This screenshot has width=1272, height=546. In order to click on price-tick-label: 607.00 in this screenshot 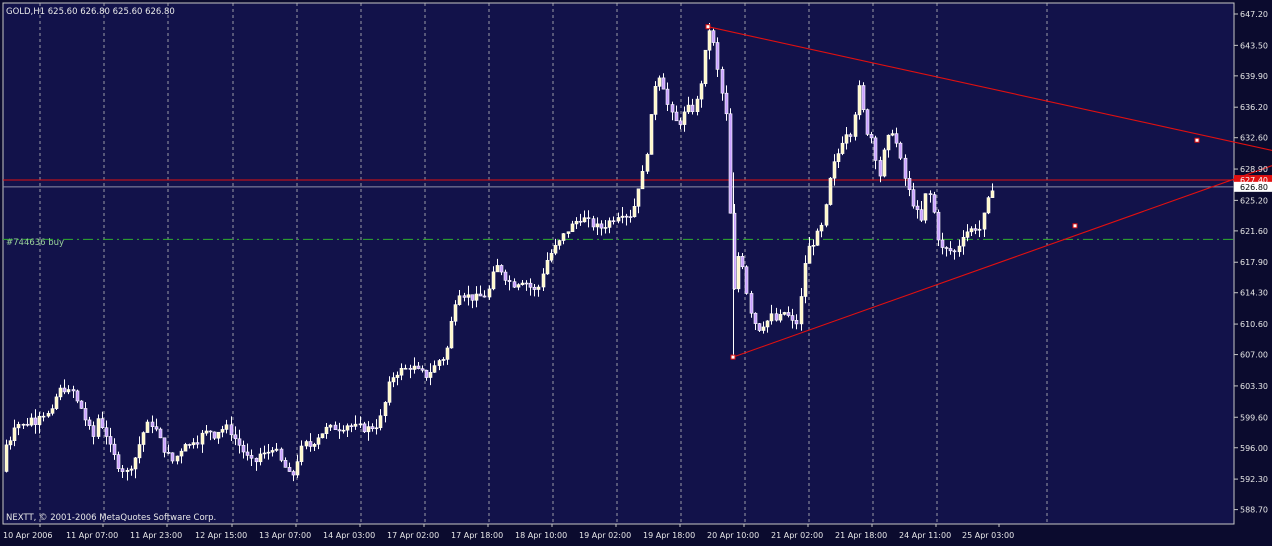, I will do `click(1254, 355)`.